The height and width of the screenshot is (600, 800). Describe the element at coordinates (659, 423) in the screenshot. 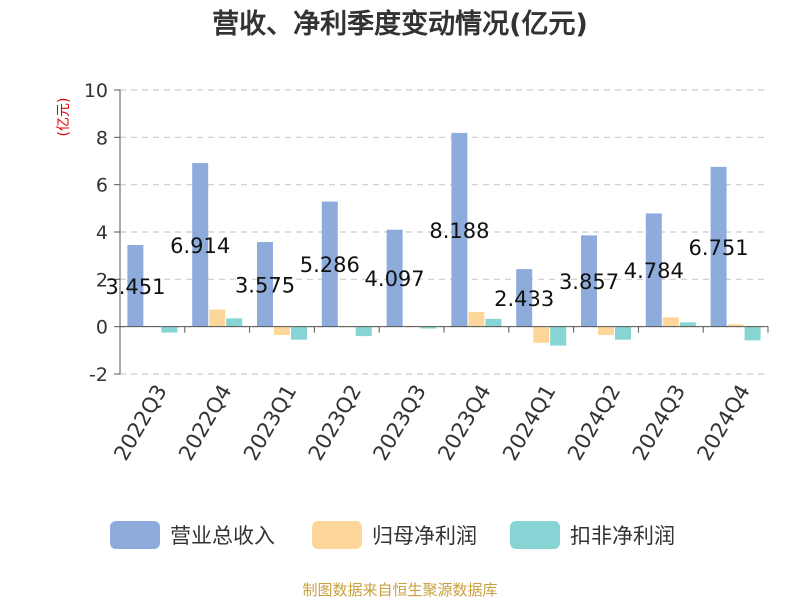

I see `x-tick-label: 2024Q3` at that location.